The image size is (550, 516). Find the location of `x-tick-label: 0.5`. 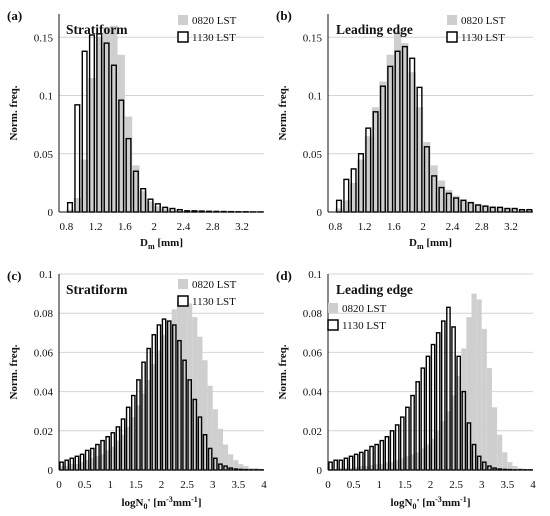

x-tick-label: 0.5 is located at coordinates (354, 485).